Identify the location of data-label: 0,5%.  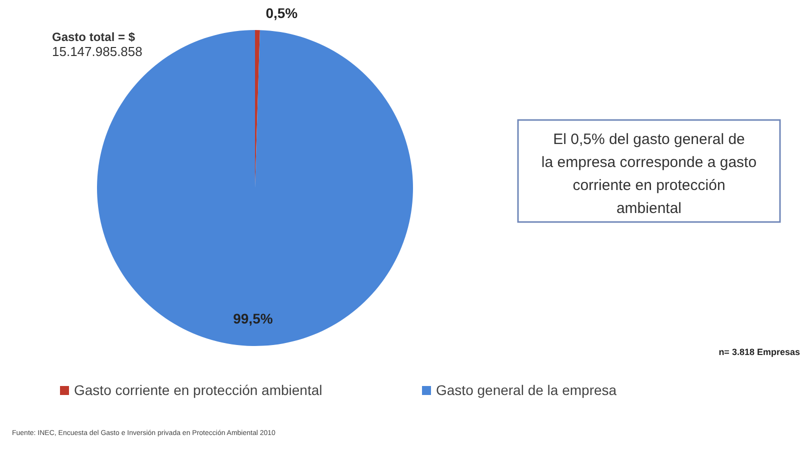
(282, 13).